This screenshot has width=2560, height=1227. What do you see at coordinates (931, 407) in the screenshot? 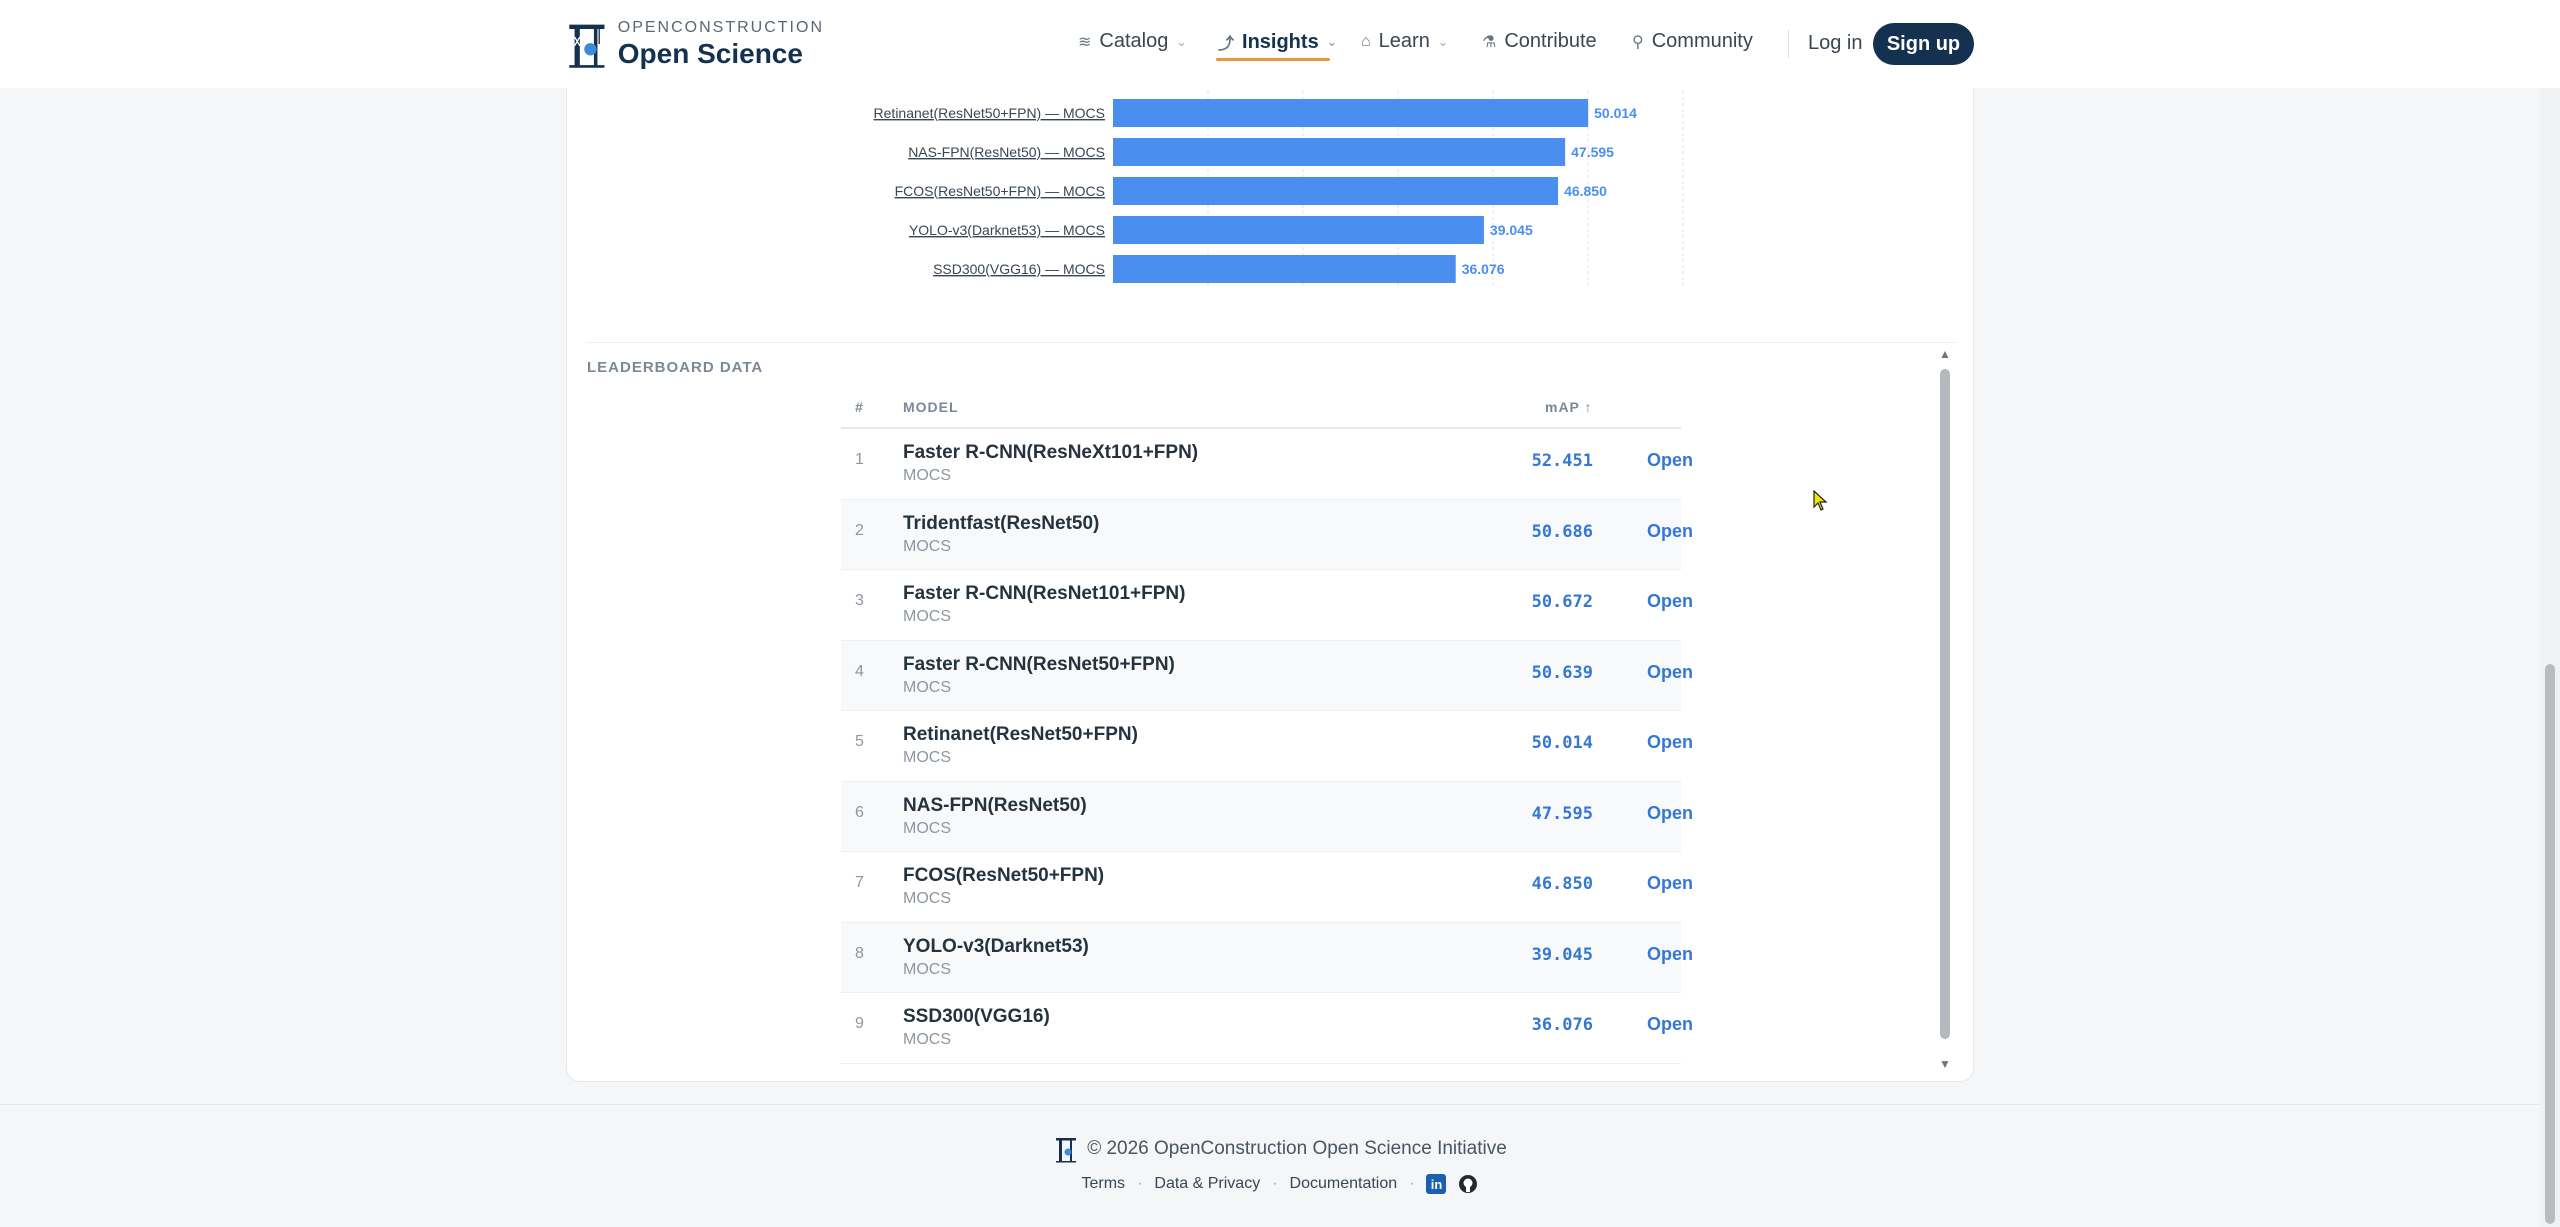
I see `header-model: MODEL` at bounding box center [931, 407].